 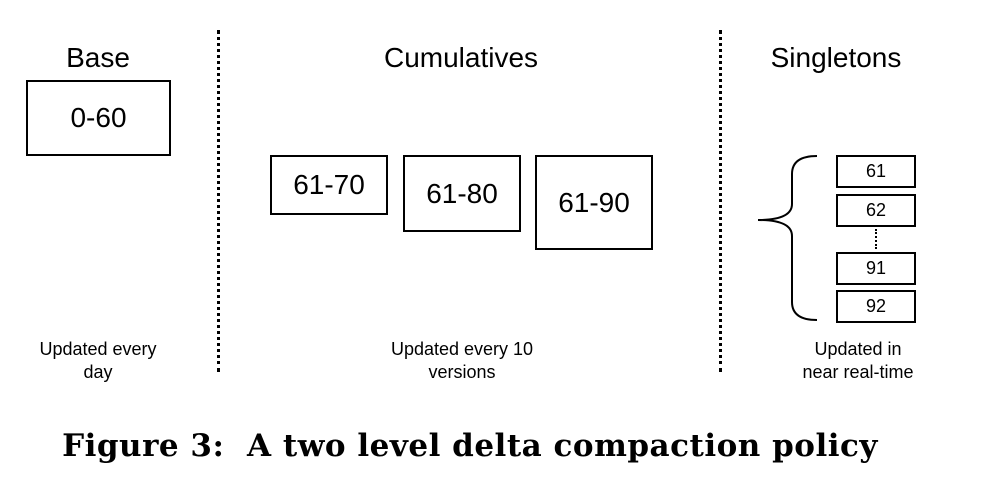 What do you see at coordinates (462, 372) in the screenshot?
I see `cumulatives-caption-line2: versions` at bounding box center [462, 372].